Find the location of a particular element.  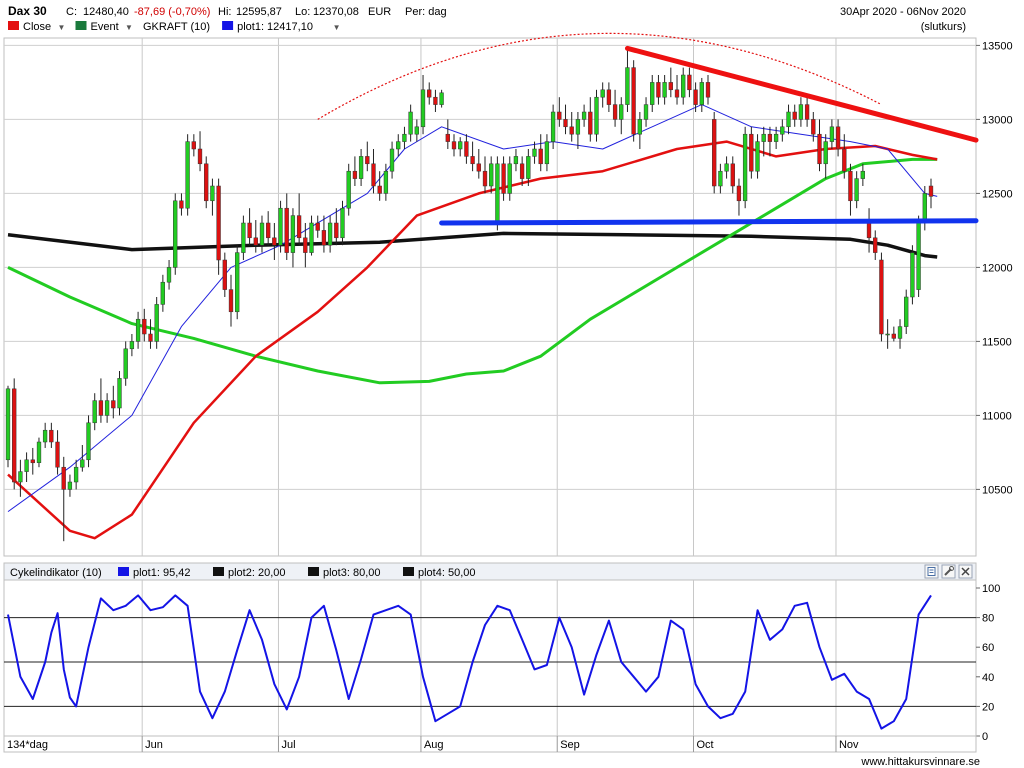

indicator-swatch is located at coordinates (313, 571).